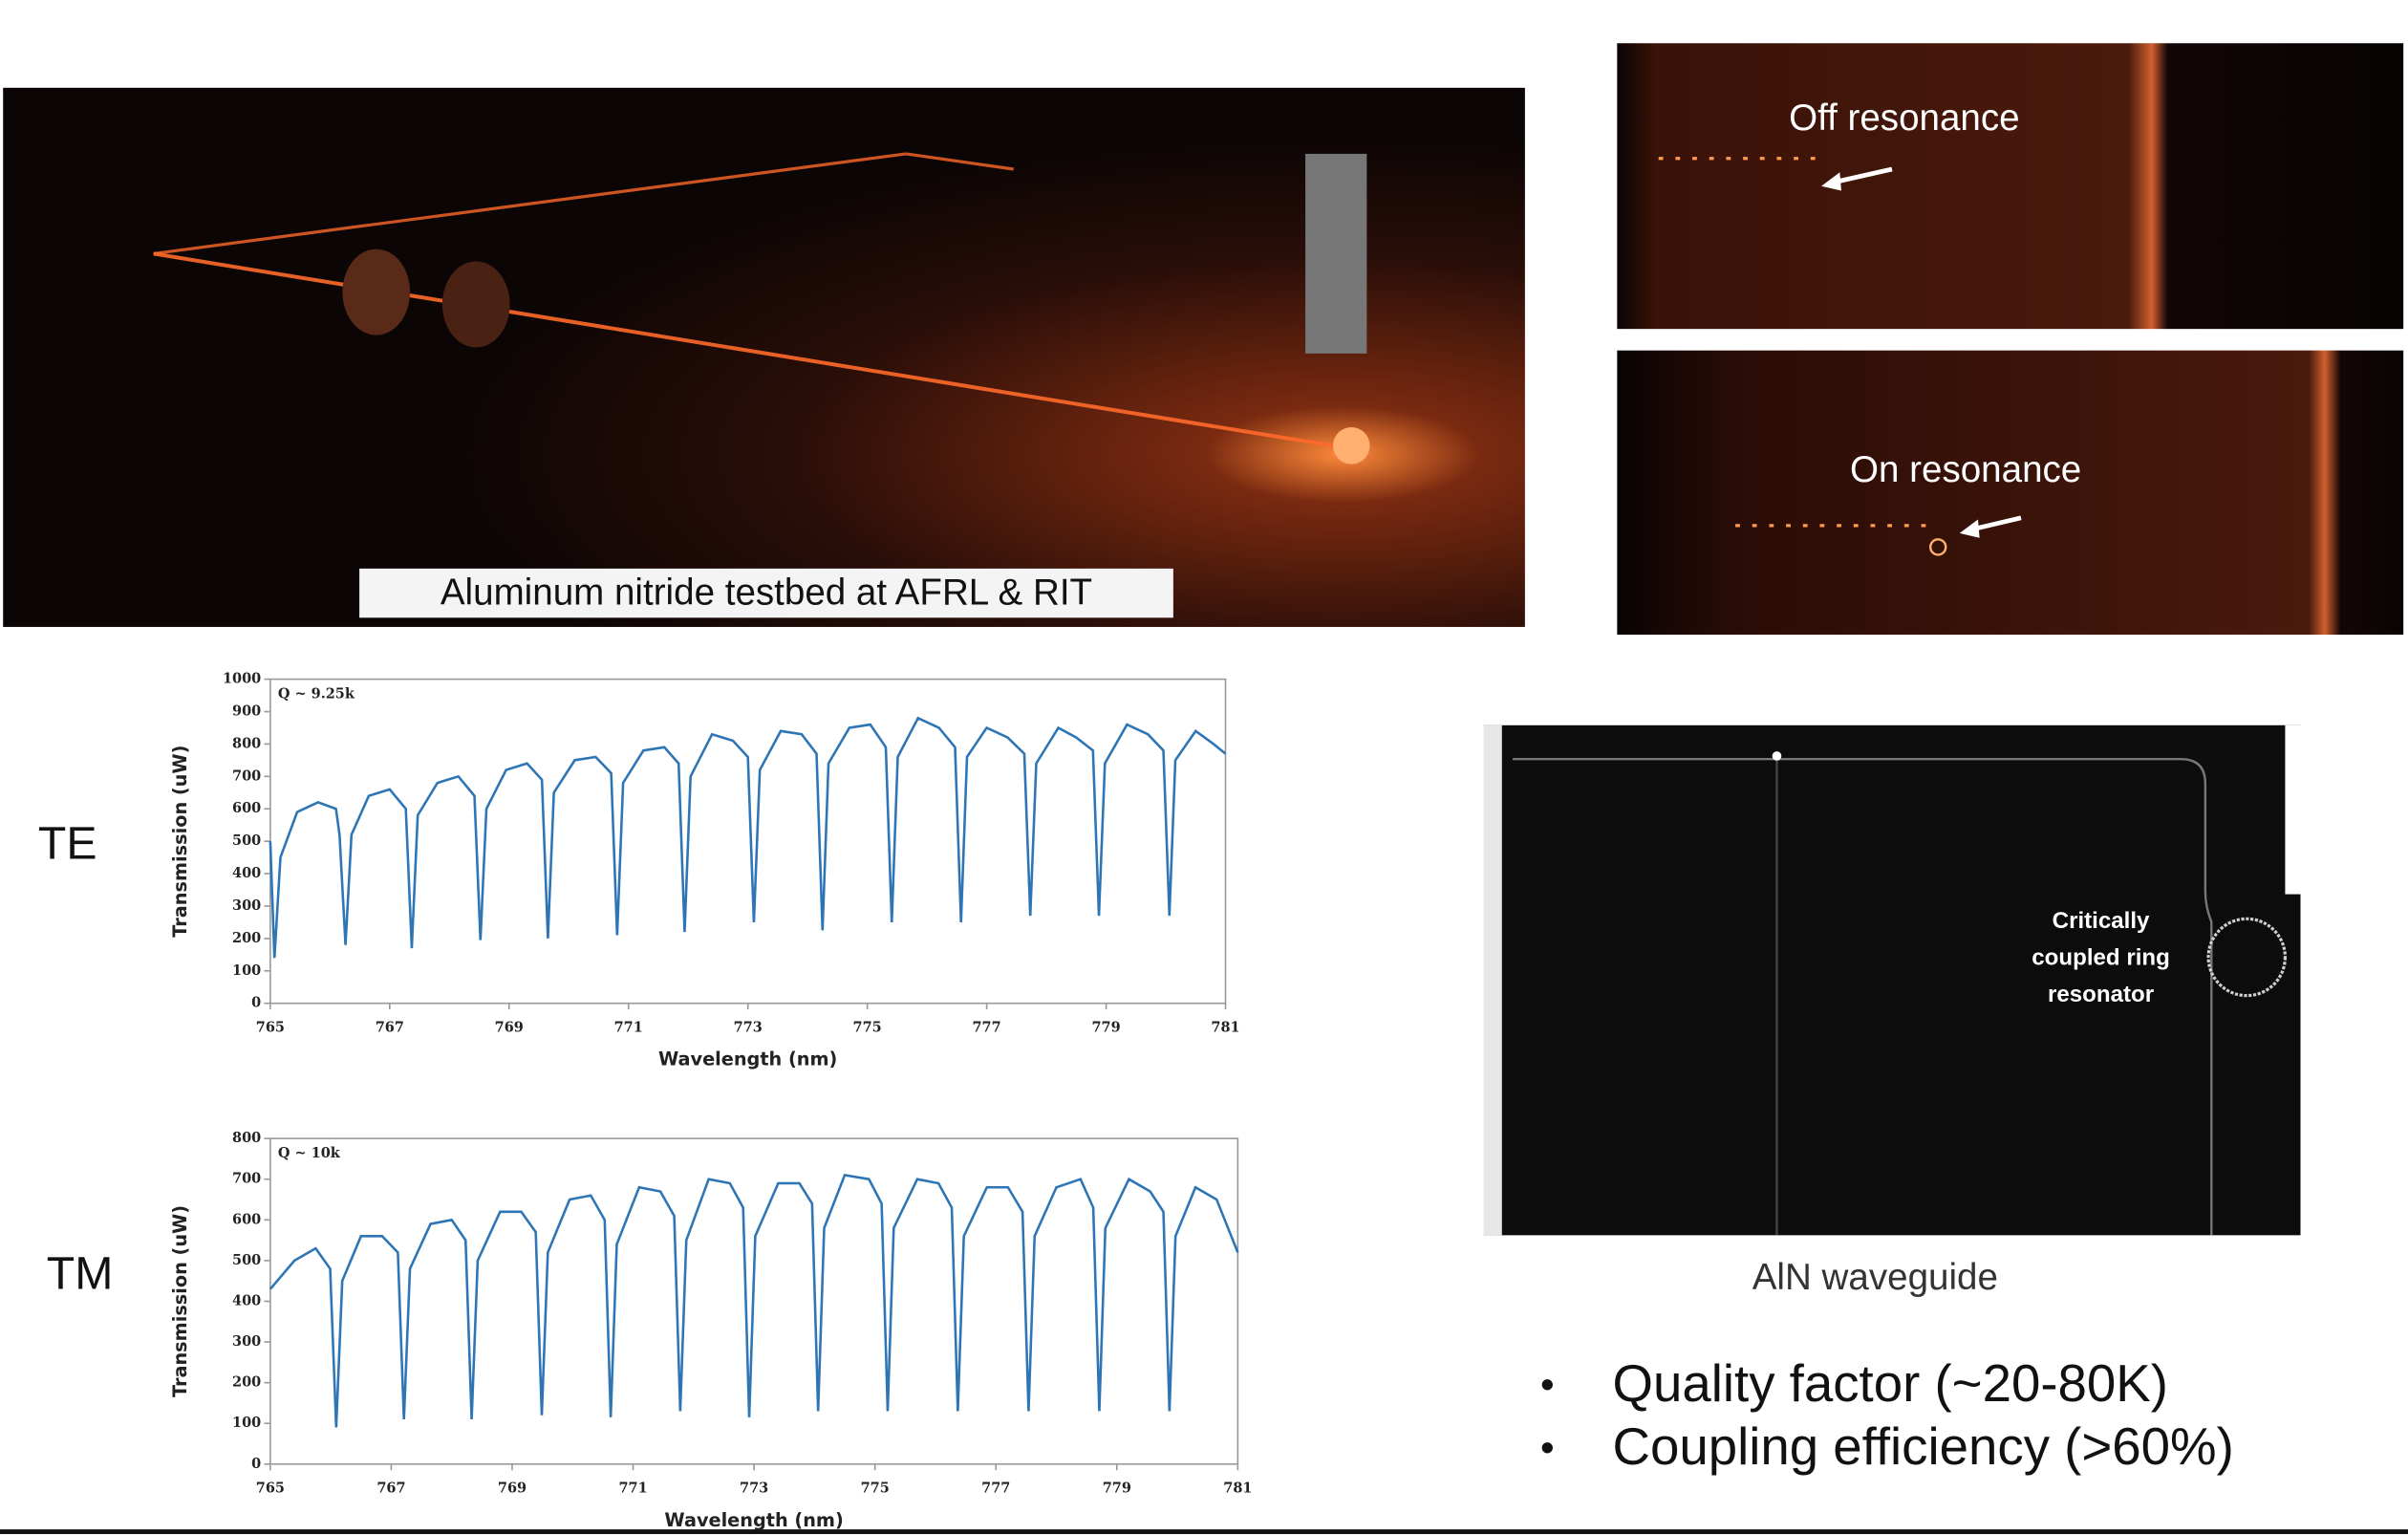 The image size is (2408, 1535). What do you see at coordinates (767, 593) in the screenshot?
I see `photo-caption: Aluminum nitride testbed at AFRL & RIT` at bounding box center [767, 593].